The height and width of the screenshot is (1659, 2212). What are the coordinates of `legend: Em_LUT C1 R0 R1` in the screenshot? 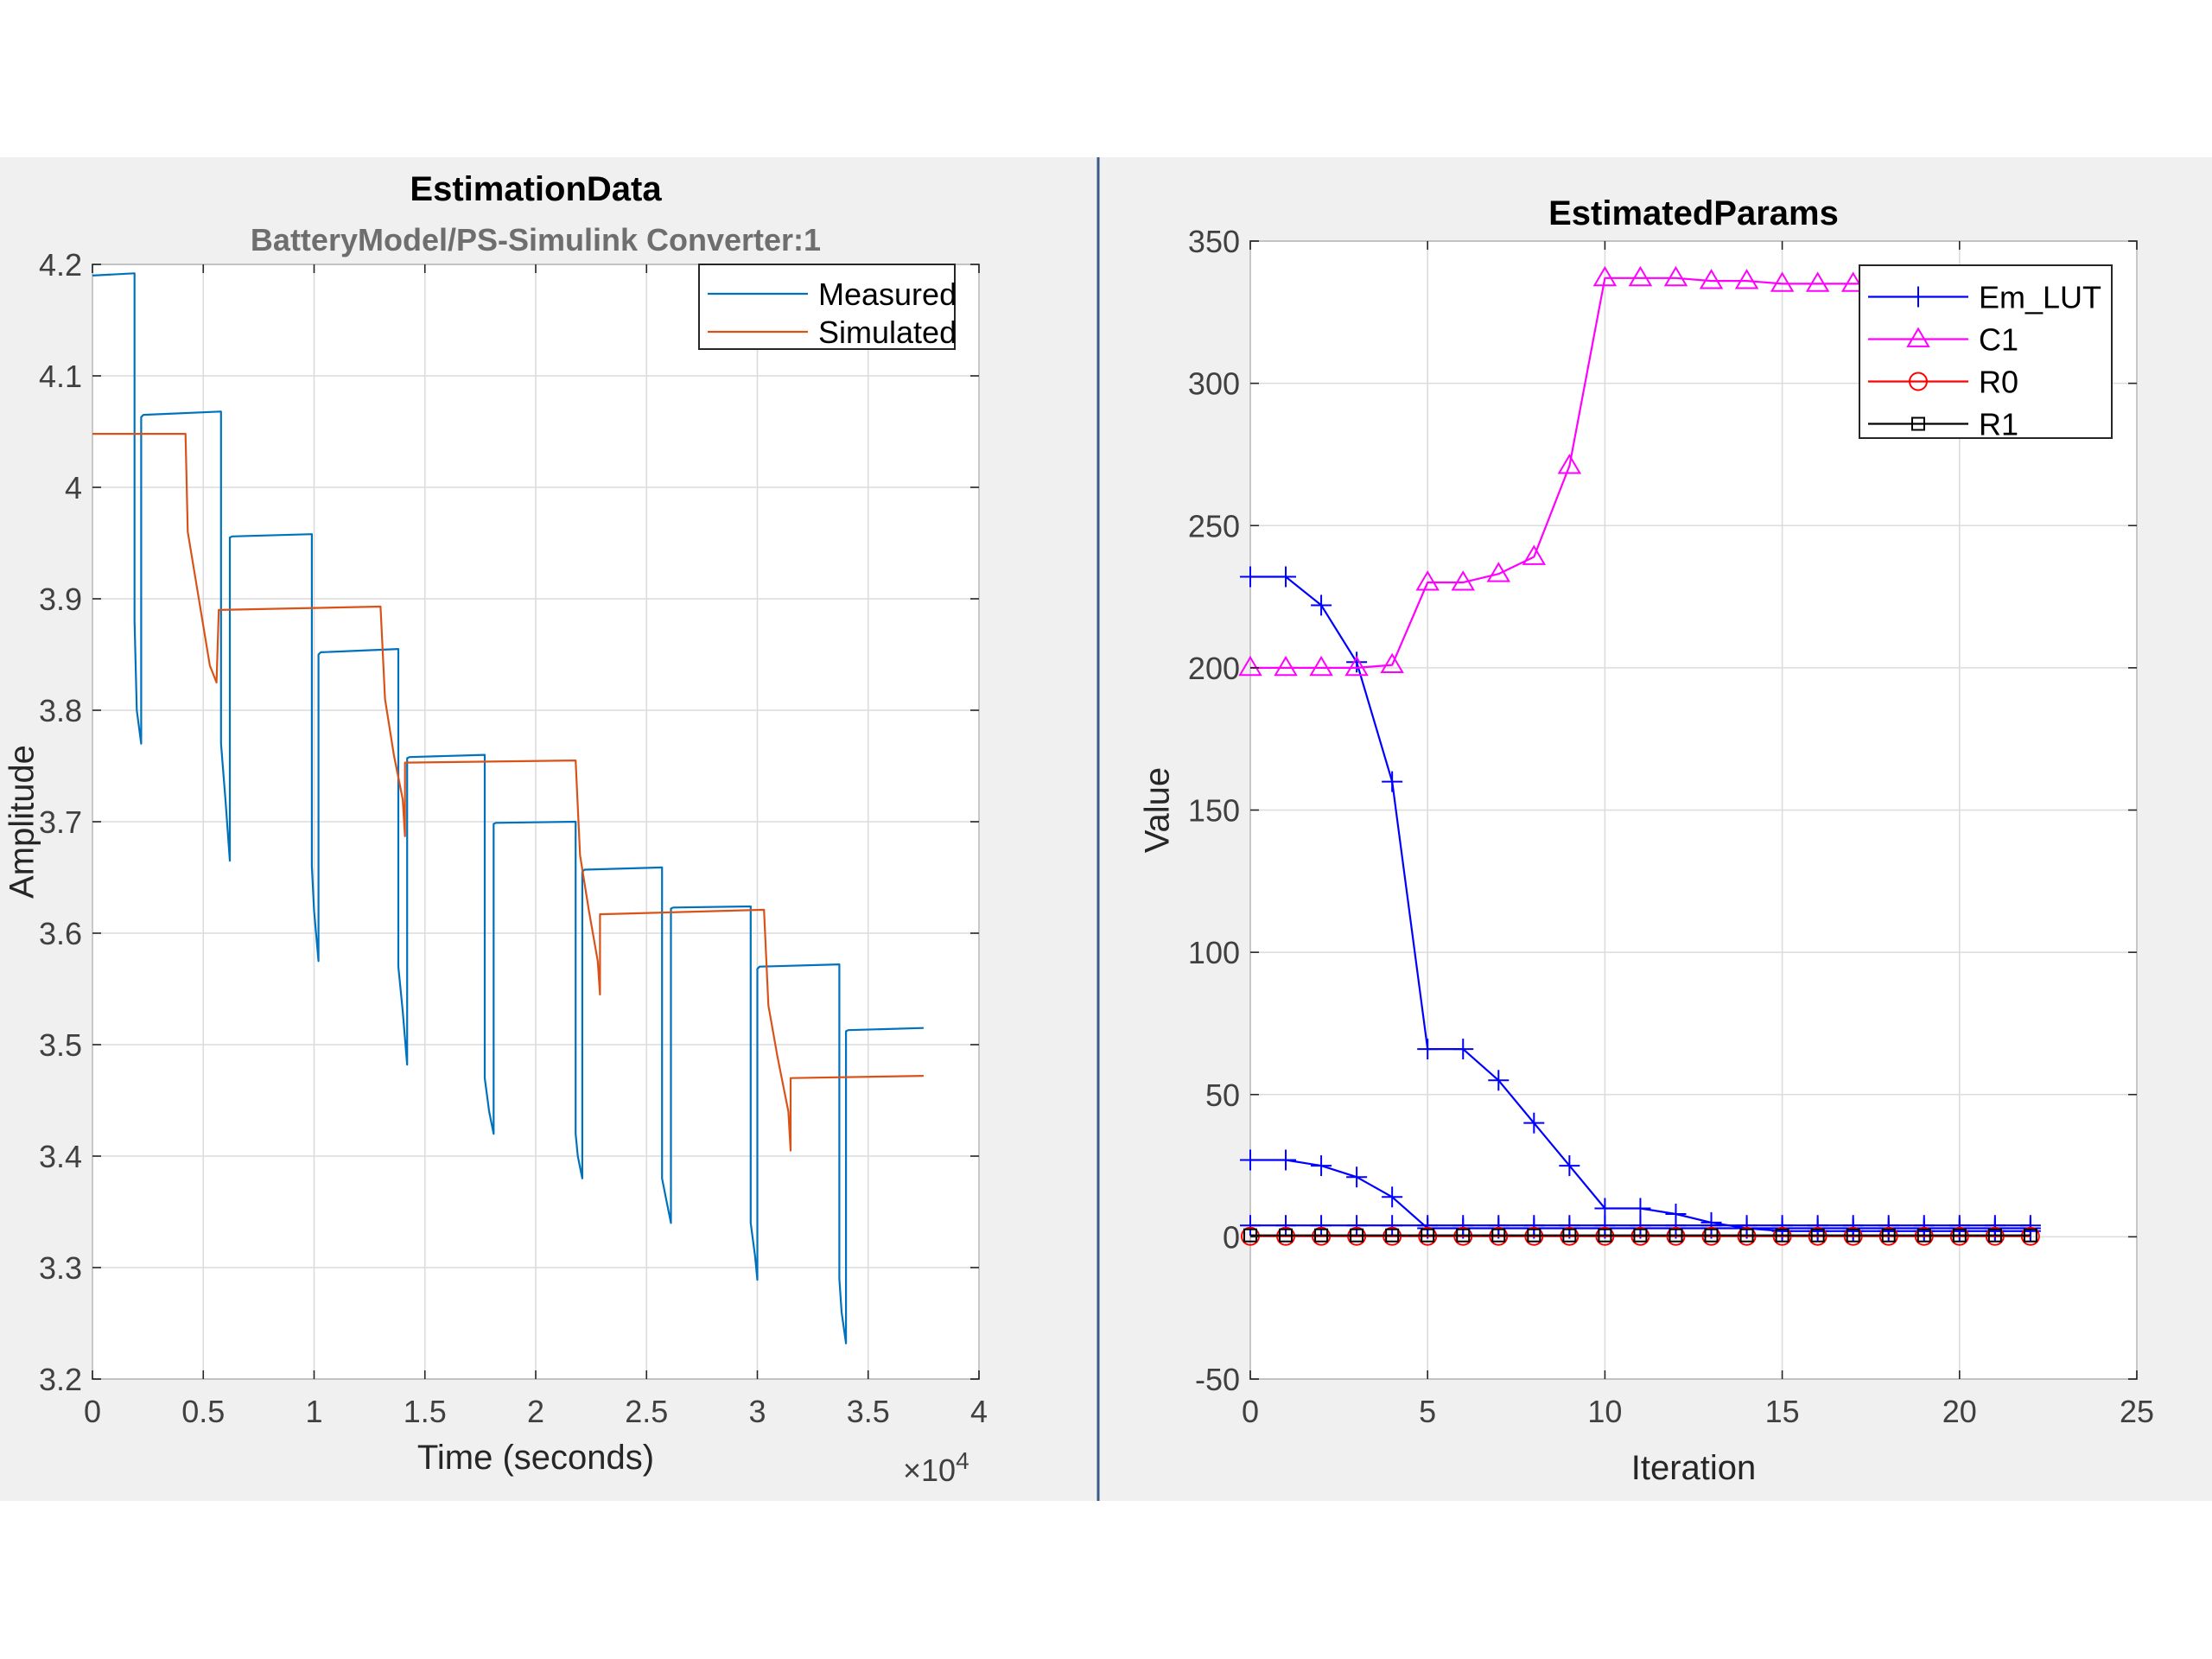 It's located at (1986, 353).